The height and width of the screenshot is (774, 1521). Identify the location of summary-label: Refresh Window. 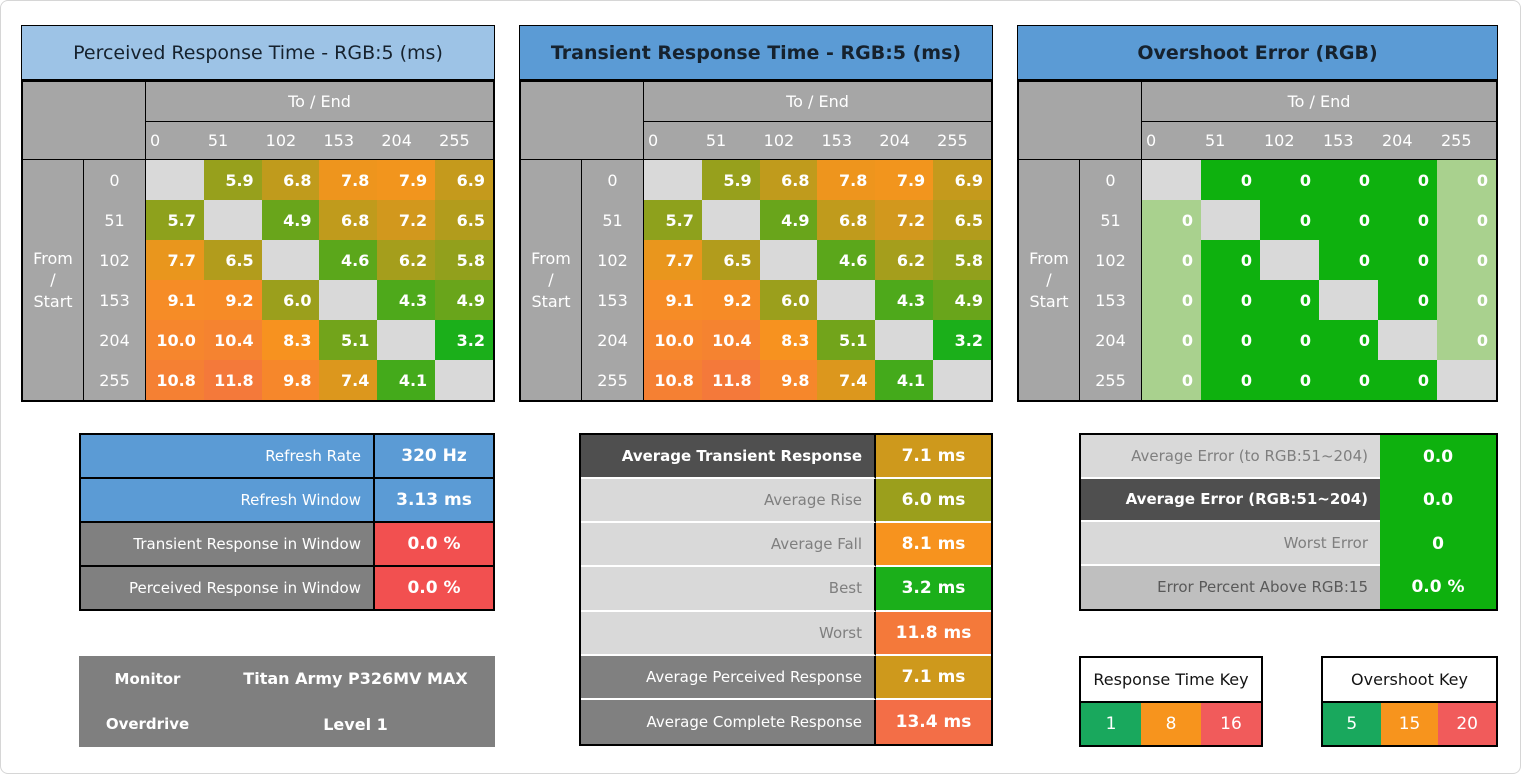
(228, 500).